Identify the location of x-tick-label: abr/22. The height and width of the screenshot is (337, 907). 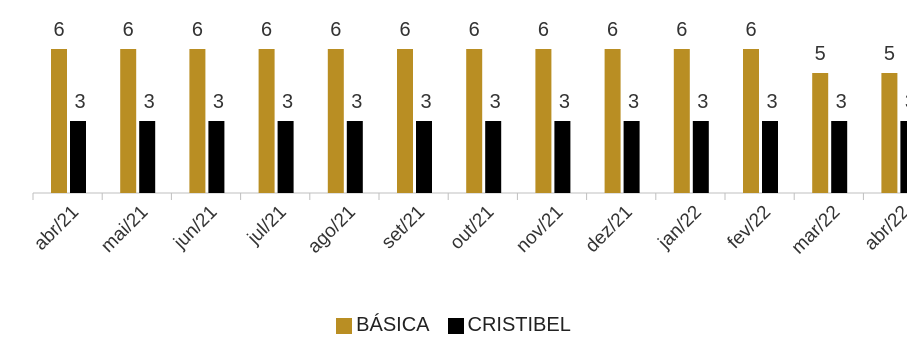
(884, 228).